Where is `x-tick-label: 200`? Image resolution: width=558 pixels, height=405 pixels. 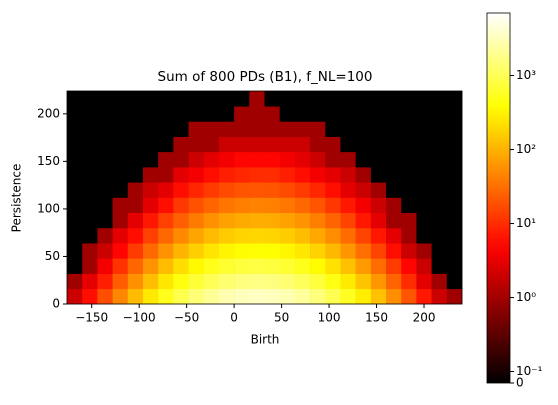
x-tick-label: 200 is located at coordinates (424, 318).